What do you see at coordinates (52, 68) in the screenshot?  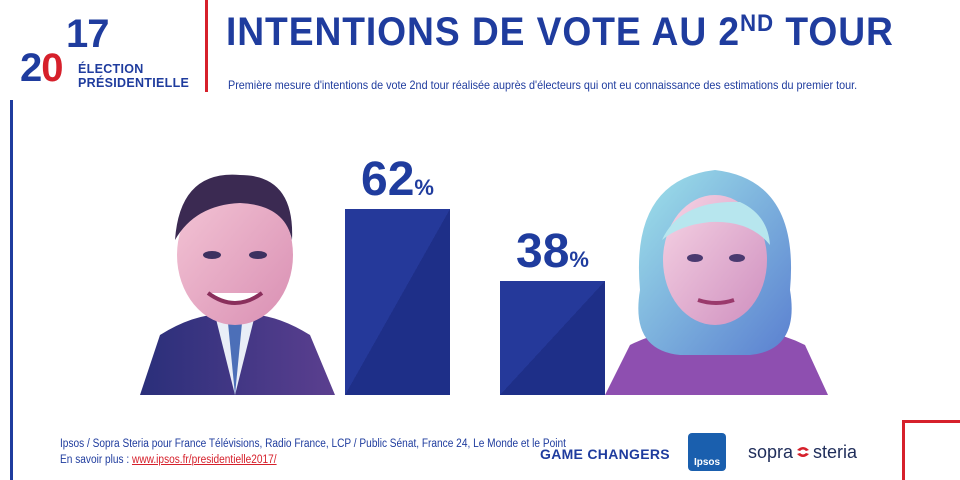 I see `logo-digit-0: 0` at bounding box center [52, 68].